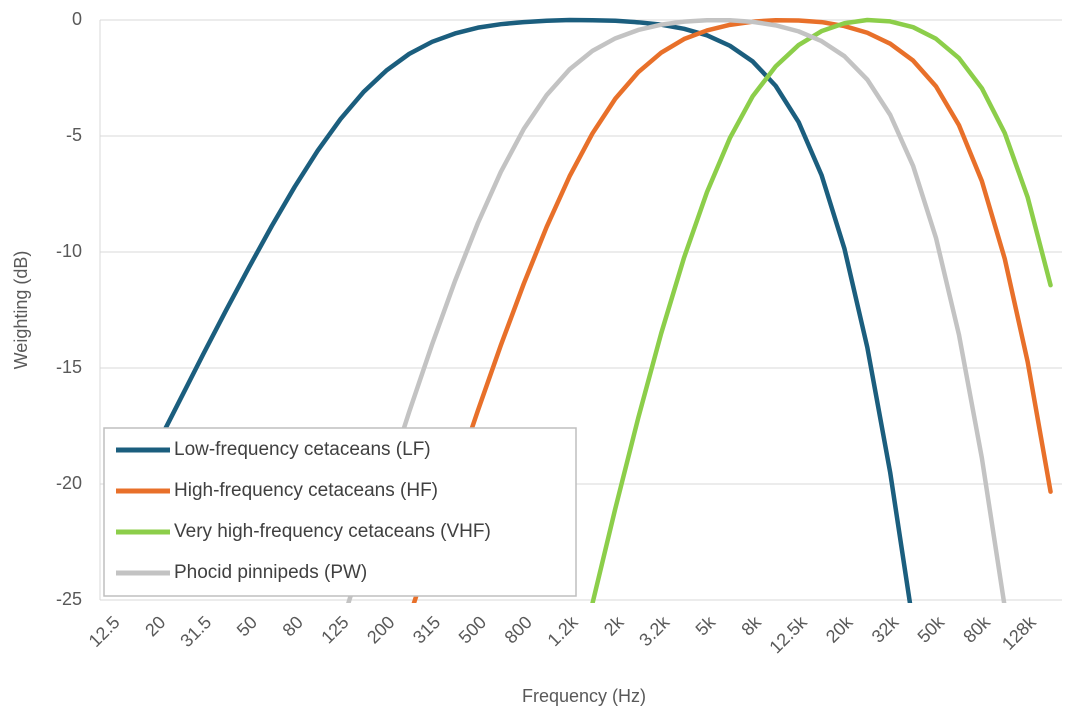 The width and height of the screenshot is (1065, 716). What do you see at coordinates (77, 19) in the screenshot?
I see `y-tick-label: 0` at bounding box center [77, 19].